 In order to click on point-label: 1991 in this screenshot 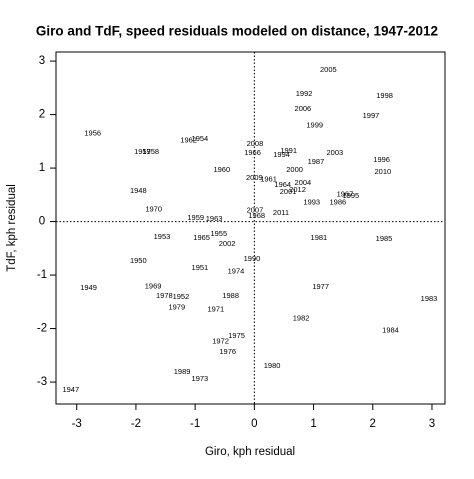, I will do `click(288, 150)`.